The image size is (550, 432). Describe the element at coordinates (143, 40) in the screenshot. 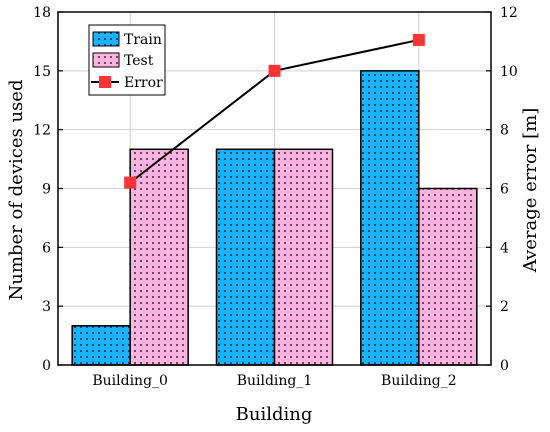

I see `legend-label-train: Train` at that location.